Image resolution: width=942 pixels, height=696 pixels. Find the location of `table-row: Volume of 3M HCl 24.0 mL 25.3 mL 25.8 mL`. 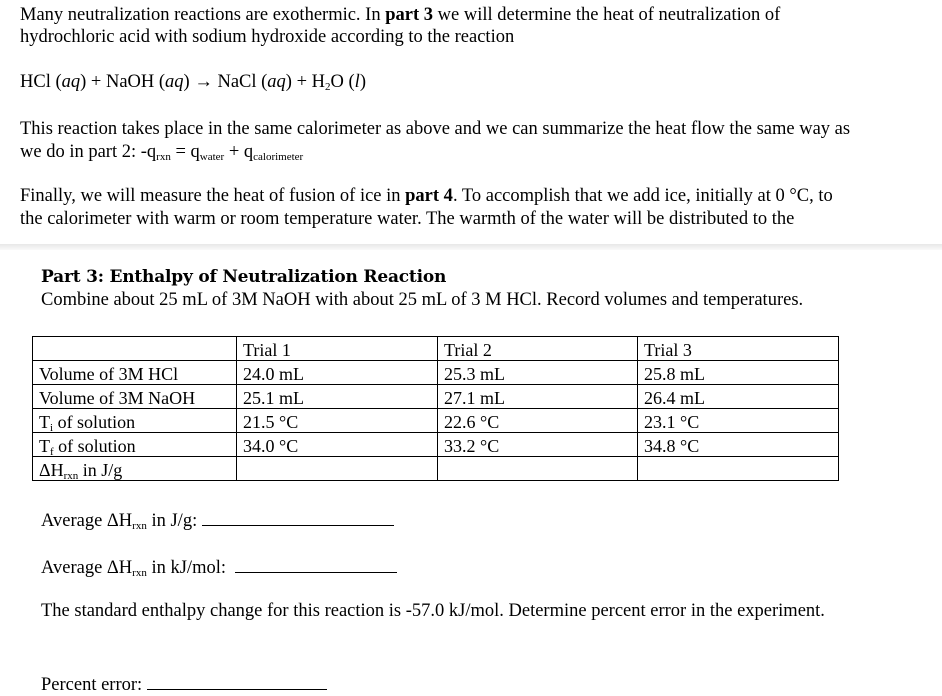

table-row: Volume of 3M HCl 24.0 mL 25.3 mL 25.8 mL is located at coordinates (435, 372).